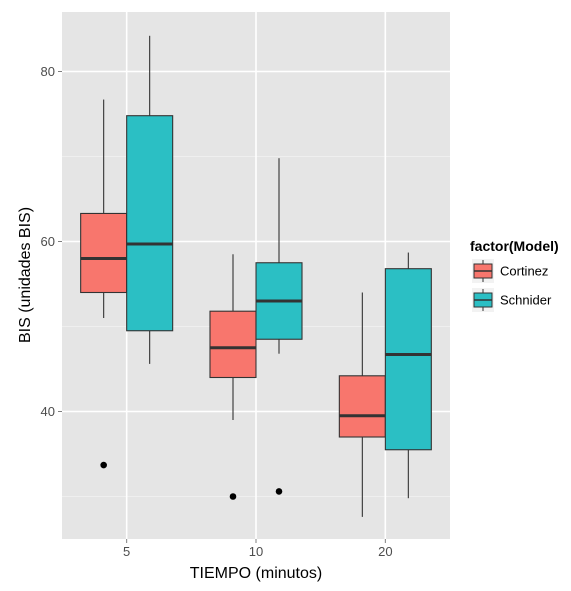  I want to click on y-tick-label: 60, so click(48, 241).